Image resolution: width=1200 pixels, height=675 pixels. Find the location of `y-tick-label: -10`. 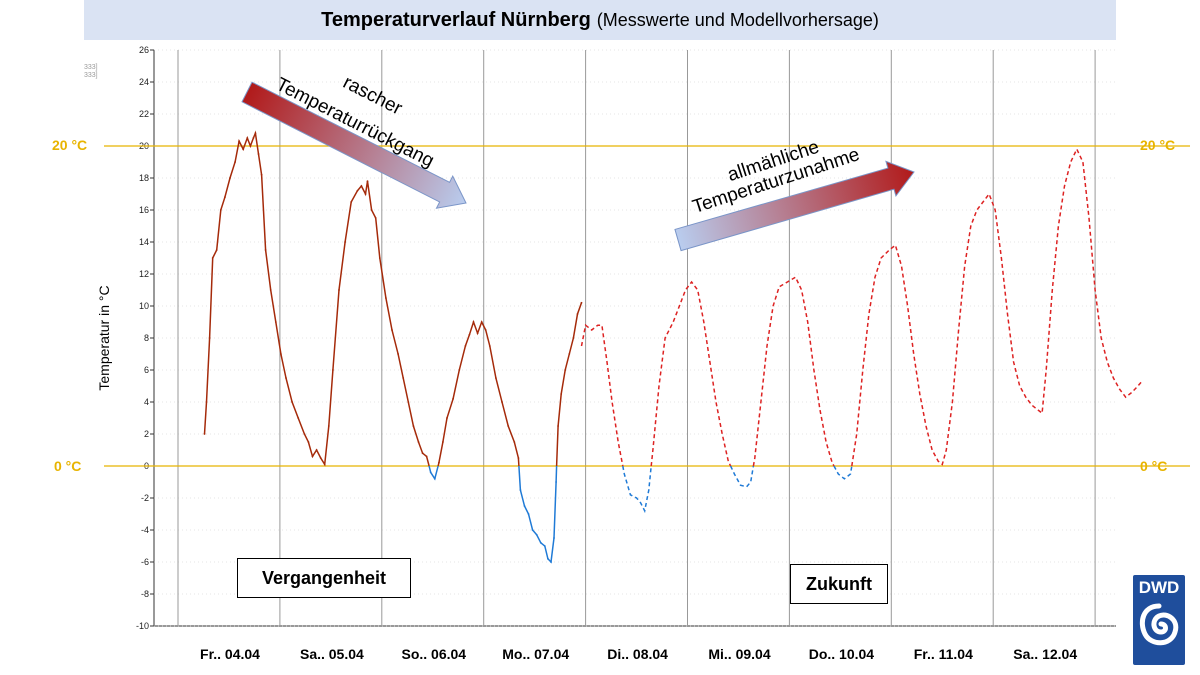

y-tick-label: -10 is located at coordinates (142, 626).